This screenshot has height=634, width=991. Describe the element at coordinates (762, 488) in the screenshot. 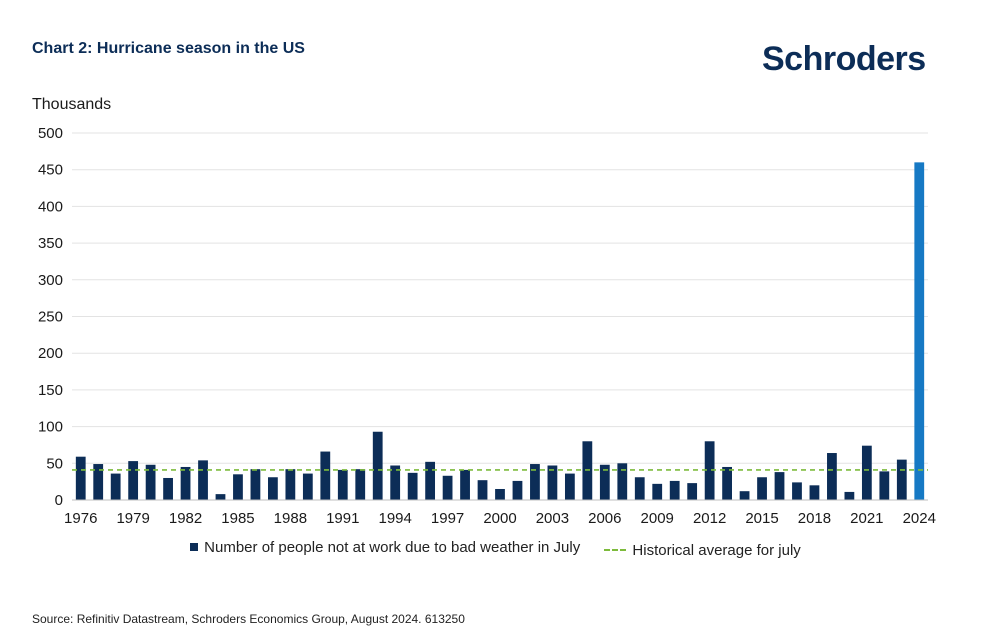

I see `bar-2015` at that location.